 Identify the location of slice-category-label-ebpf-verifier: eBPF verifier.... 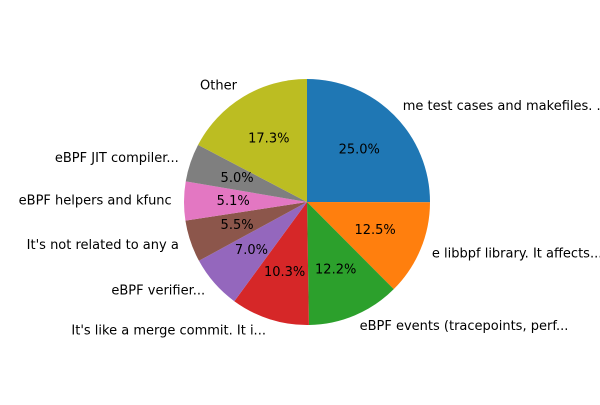
(158, 291).